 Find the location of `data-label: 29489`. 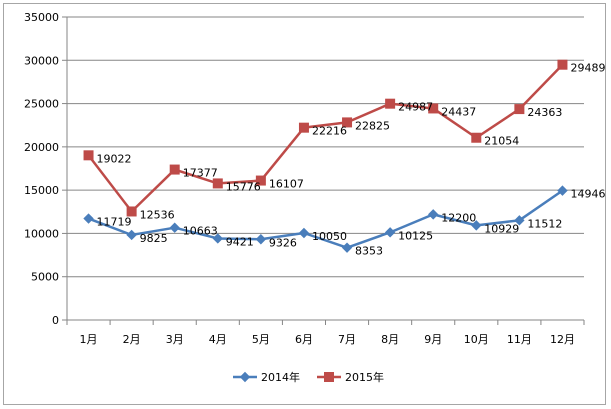

data-label: 29489 is located at coordinates (587, 68).